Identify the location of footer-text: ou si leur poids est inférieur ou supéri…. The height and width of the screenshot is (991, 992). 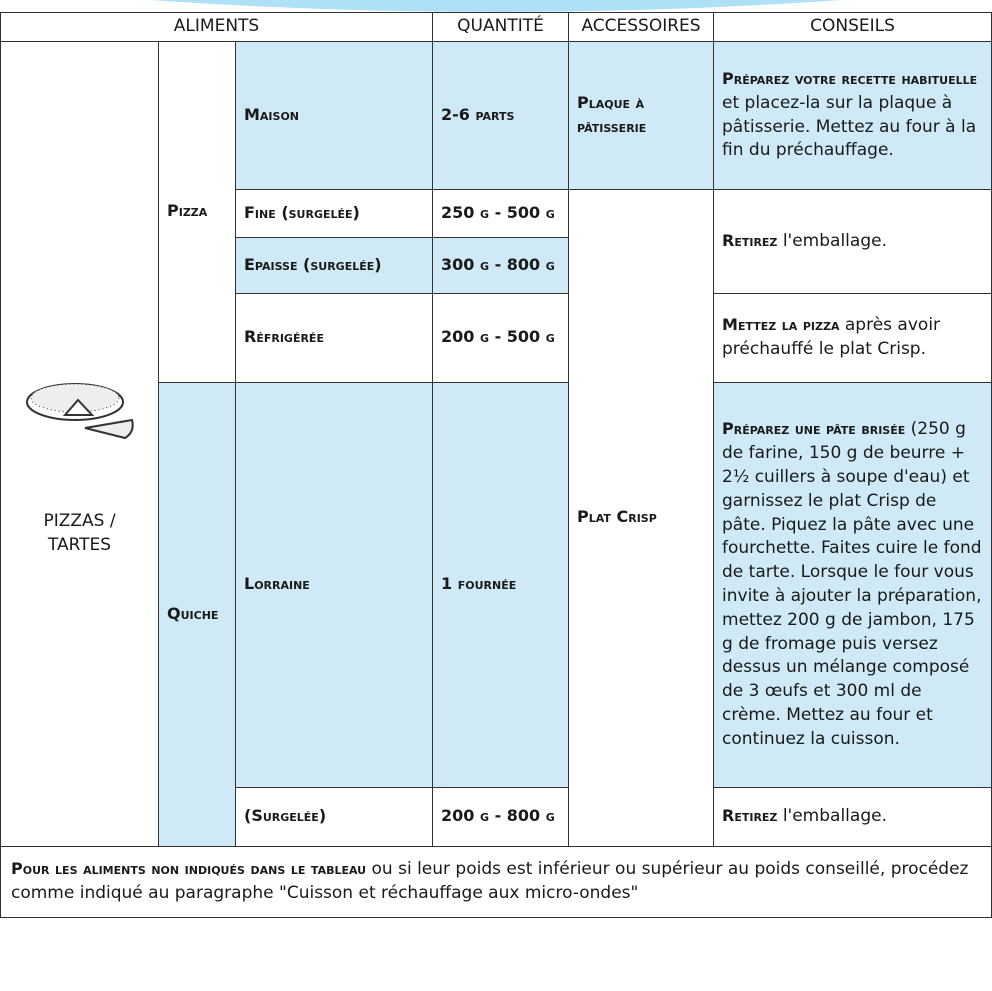
(490, 881).